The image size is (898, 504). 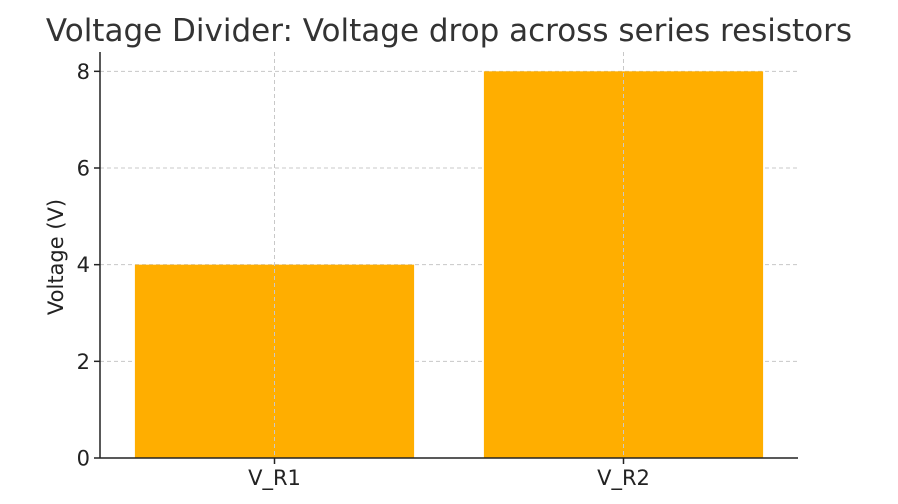 What do you see at coordinates (623, 478) in the screenshot?
I see `x-tick-label: V_R2` at bounding box center [623, 478].